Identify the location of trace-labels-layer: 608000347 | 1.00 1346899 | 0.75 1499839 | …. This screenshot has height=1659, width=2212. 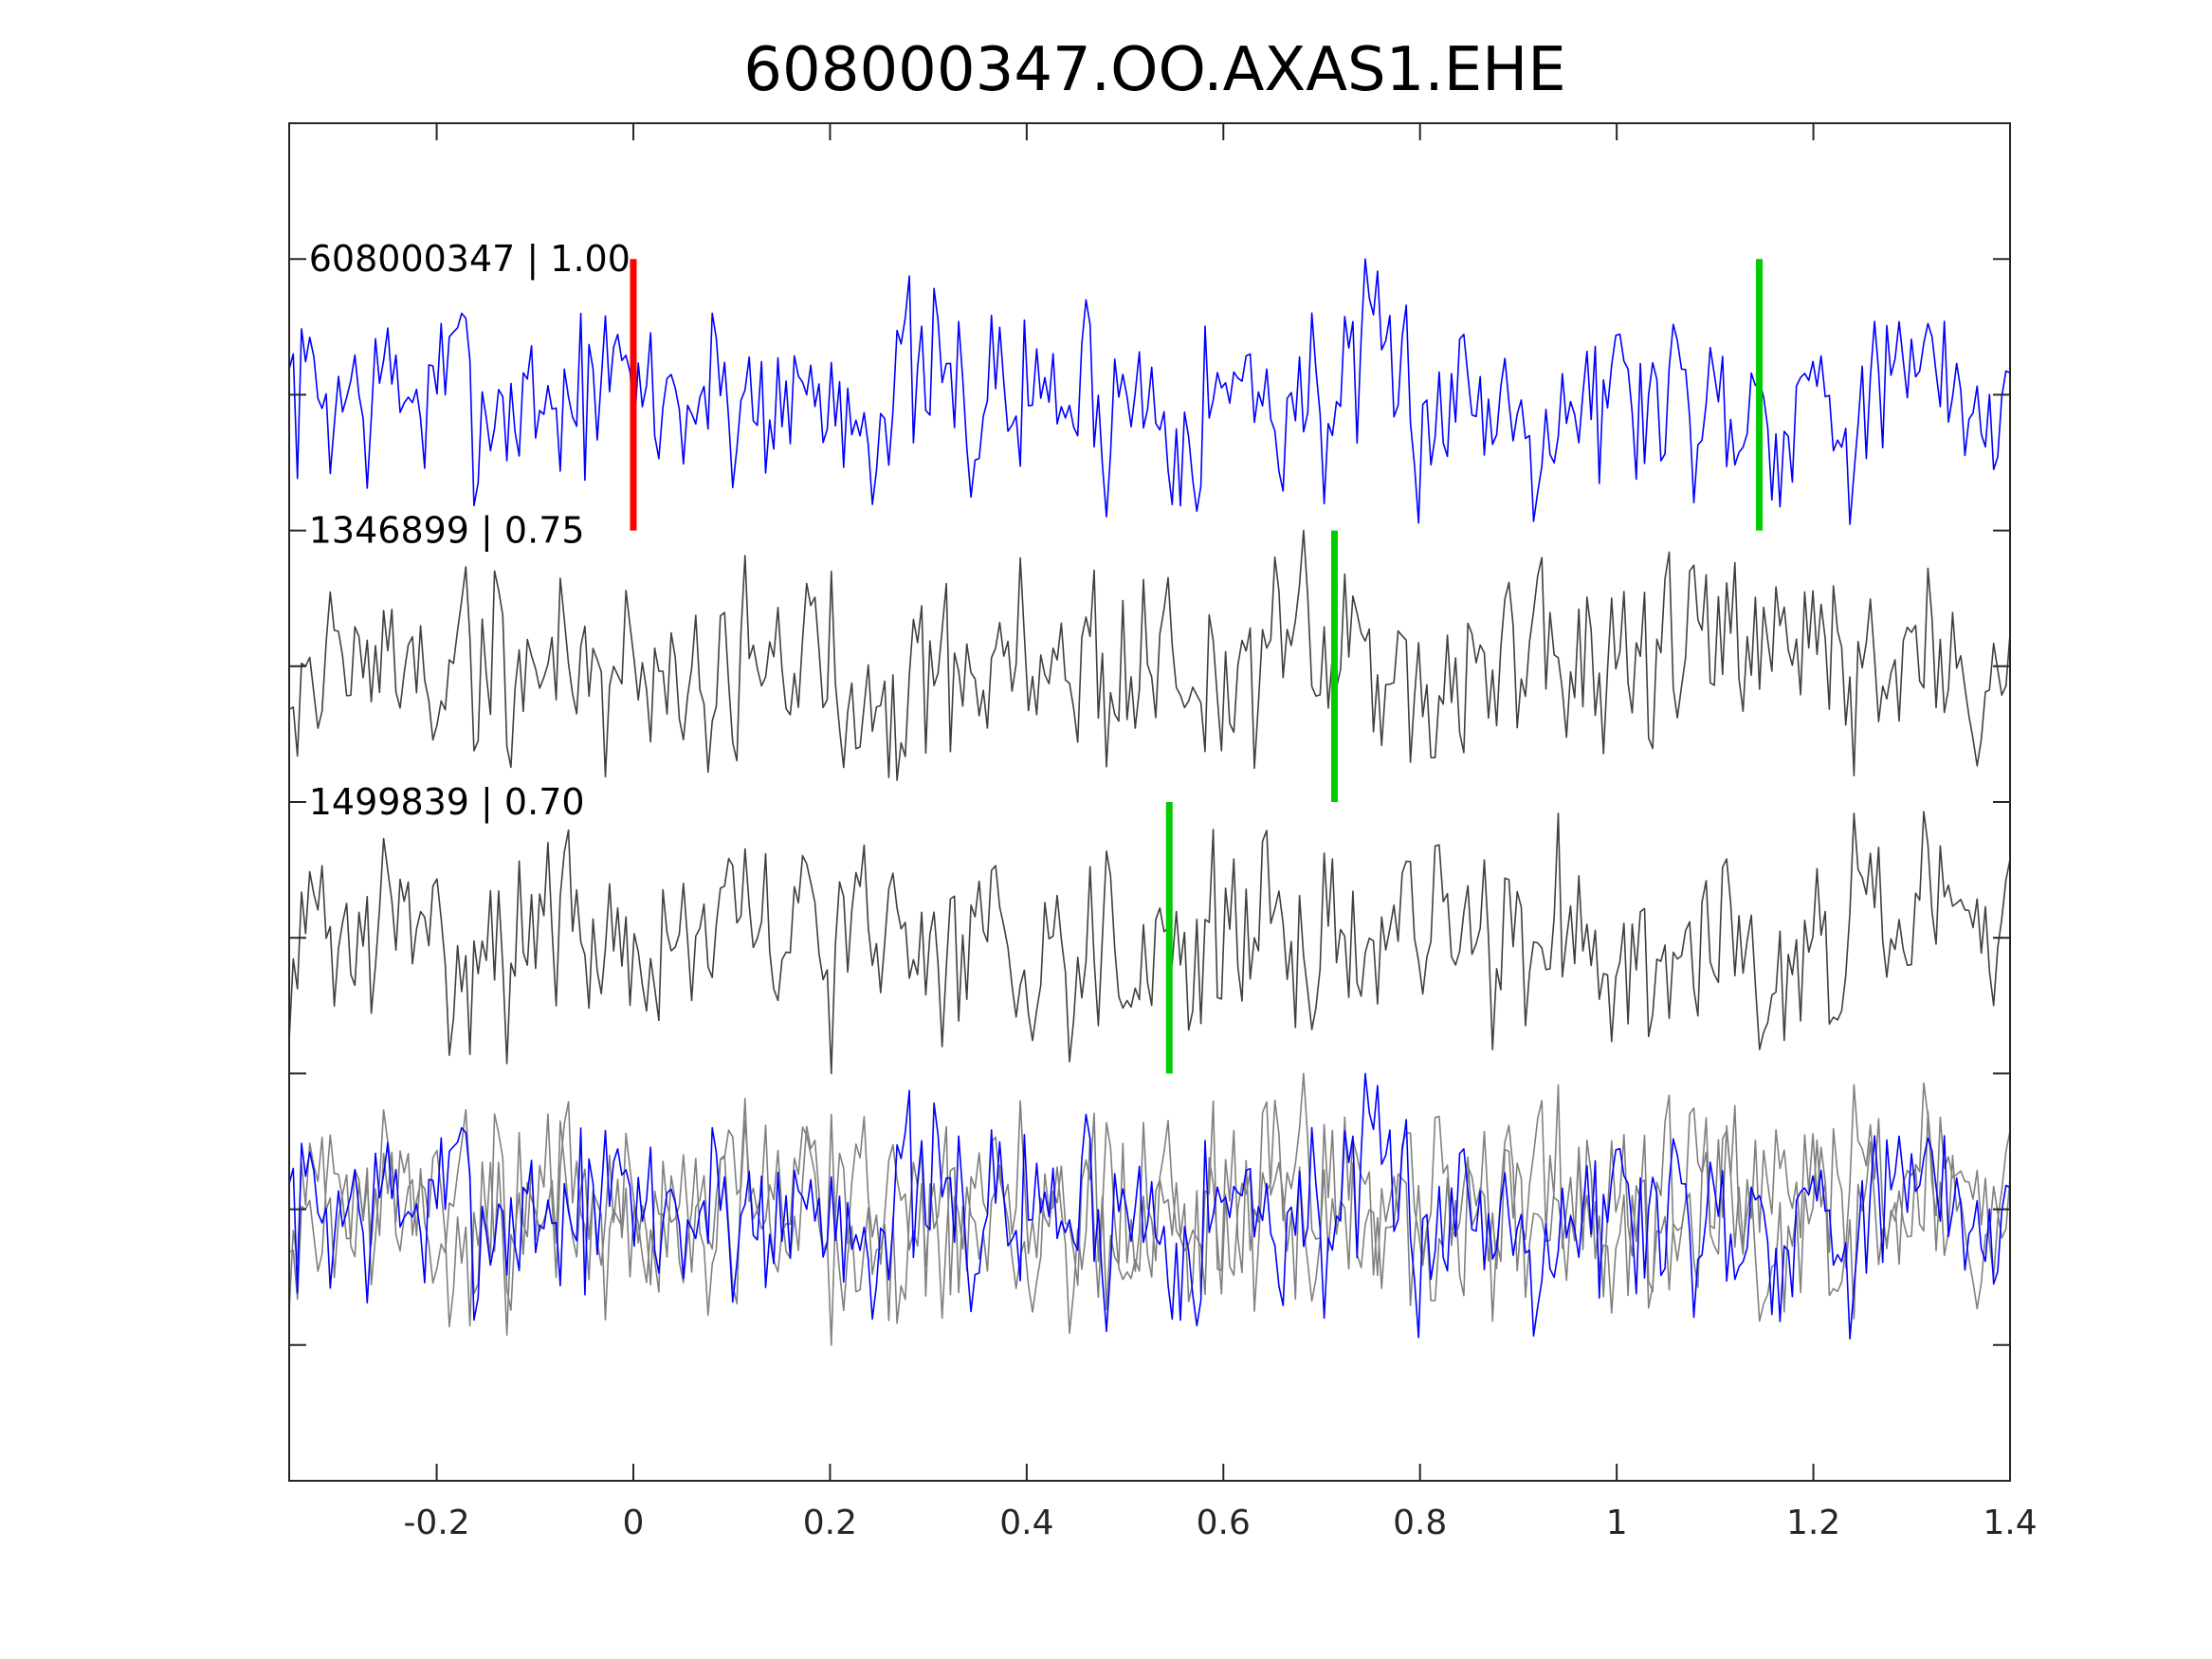
(470, 531).